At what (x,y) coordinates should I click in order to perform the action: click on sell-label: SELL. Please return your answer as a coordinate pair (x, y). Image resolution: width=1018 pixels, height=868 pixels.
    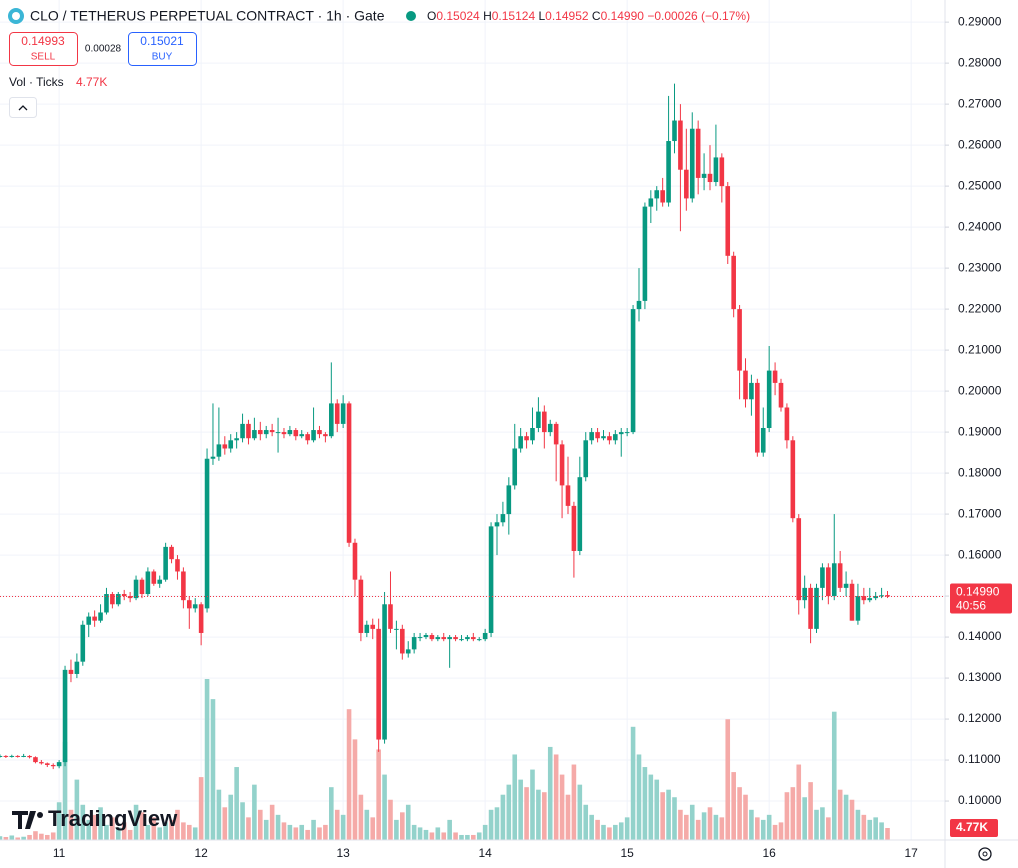
    Looking at the image, I should click on (43, 57).